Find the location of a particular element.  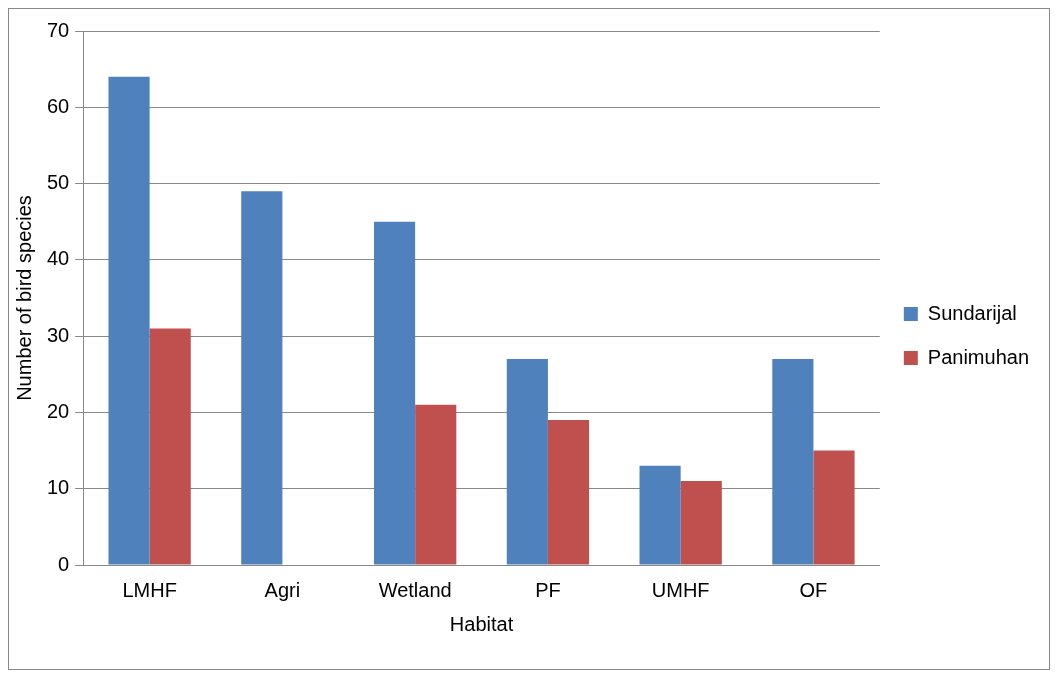

y-axis-title: Number of bird species is located at coordinates (23, 298).